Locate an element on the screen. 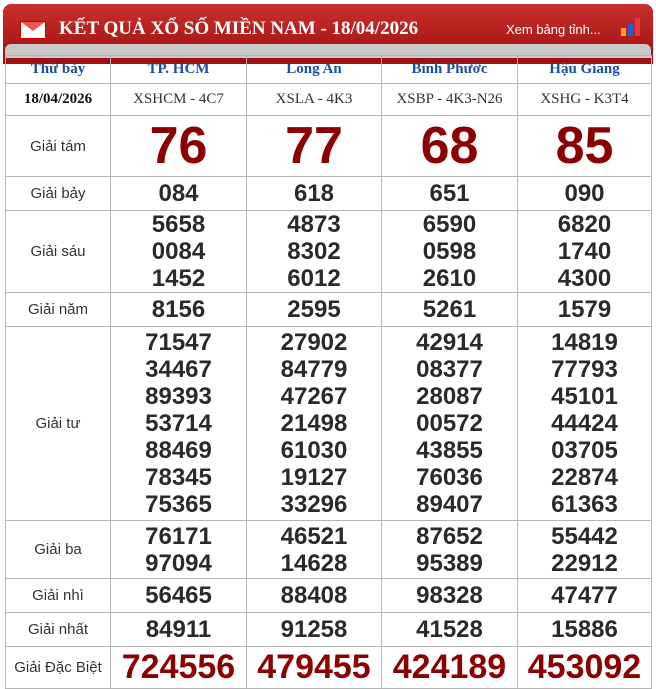 Image resolution: width=656 pixels, height=689 pixels. prize-cell: 76 is located at coordinates (178, 146).